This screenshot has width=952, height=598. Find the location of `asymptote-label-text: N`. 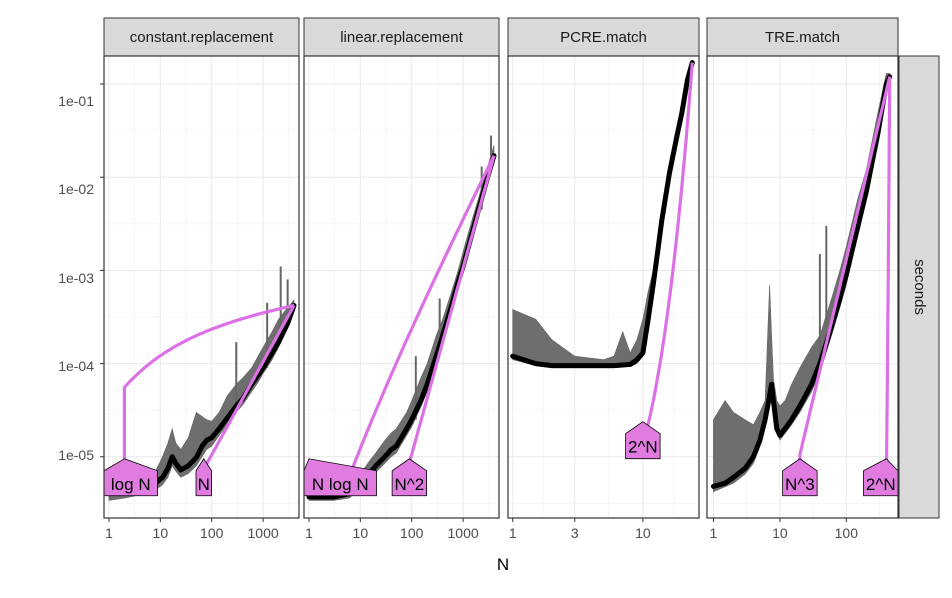

asymptote-label-text: N is located at coordinates (204, 484).